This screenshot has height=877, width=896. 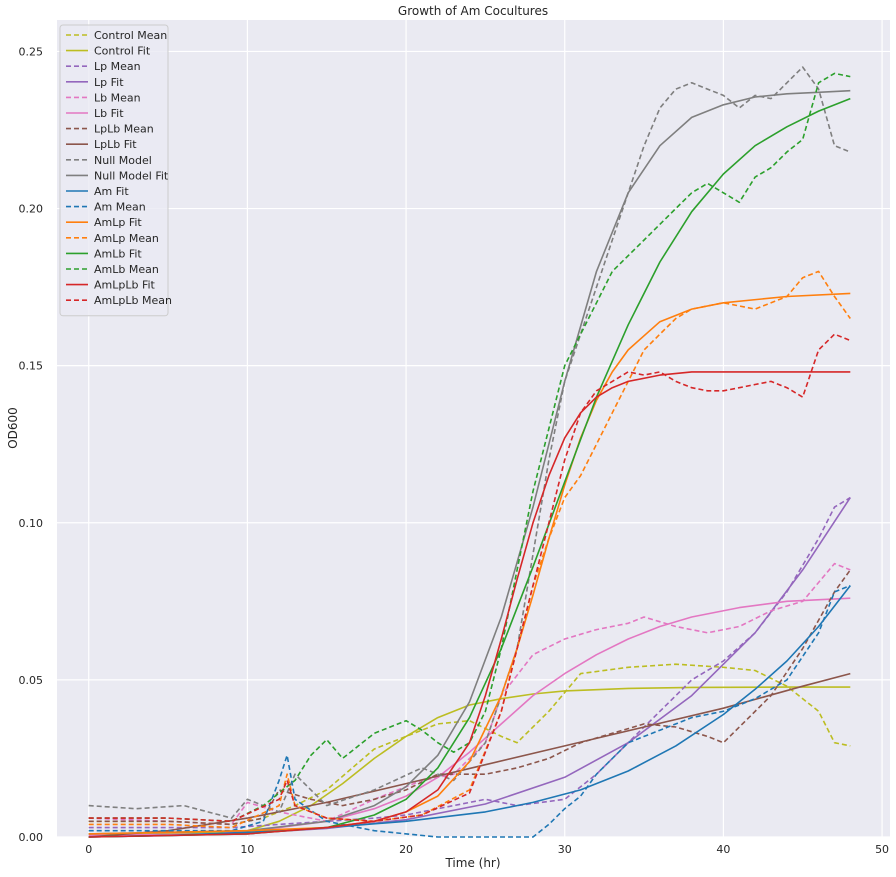 What do you see at coordinates (472, 863) in the screenshot?
I see `x-axis-label: Time (hr)` at bounding box center [472, 863].